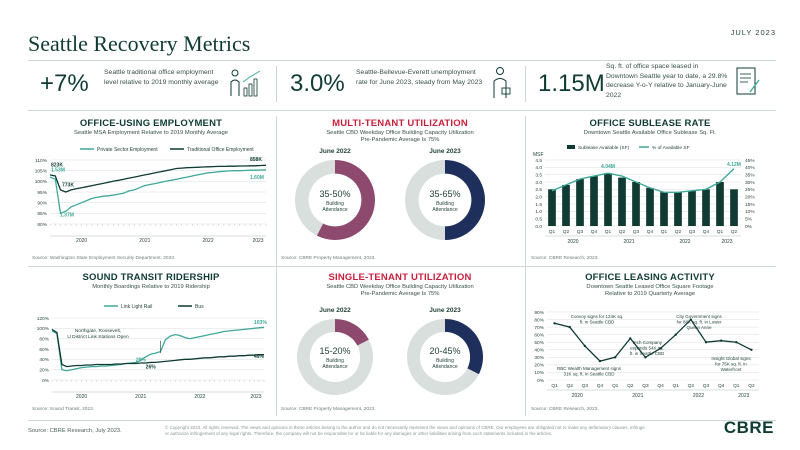 The width and height of the screenshot is (800, 450). Describe the element at coordinates (444, 194) in the screenshot. I see `donut-center-value: 35-65%` at that location.